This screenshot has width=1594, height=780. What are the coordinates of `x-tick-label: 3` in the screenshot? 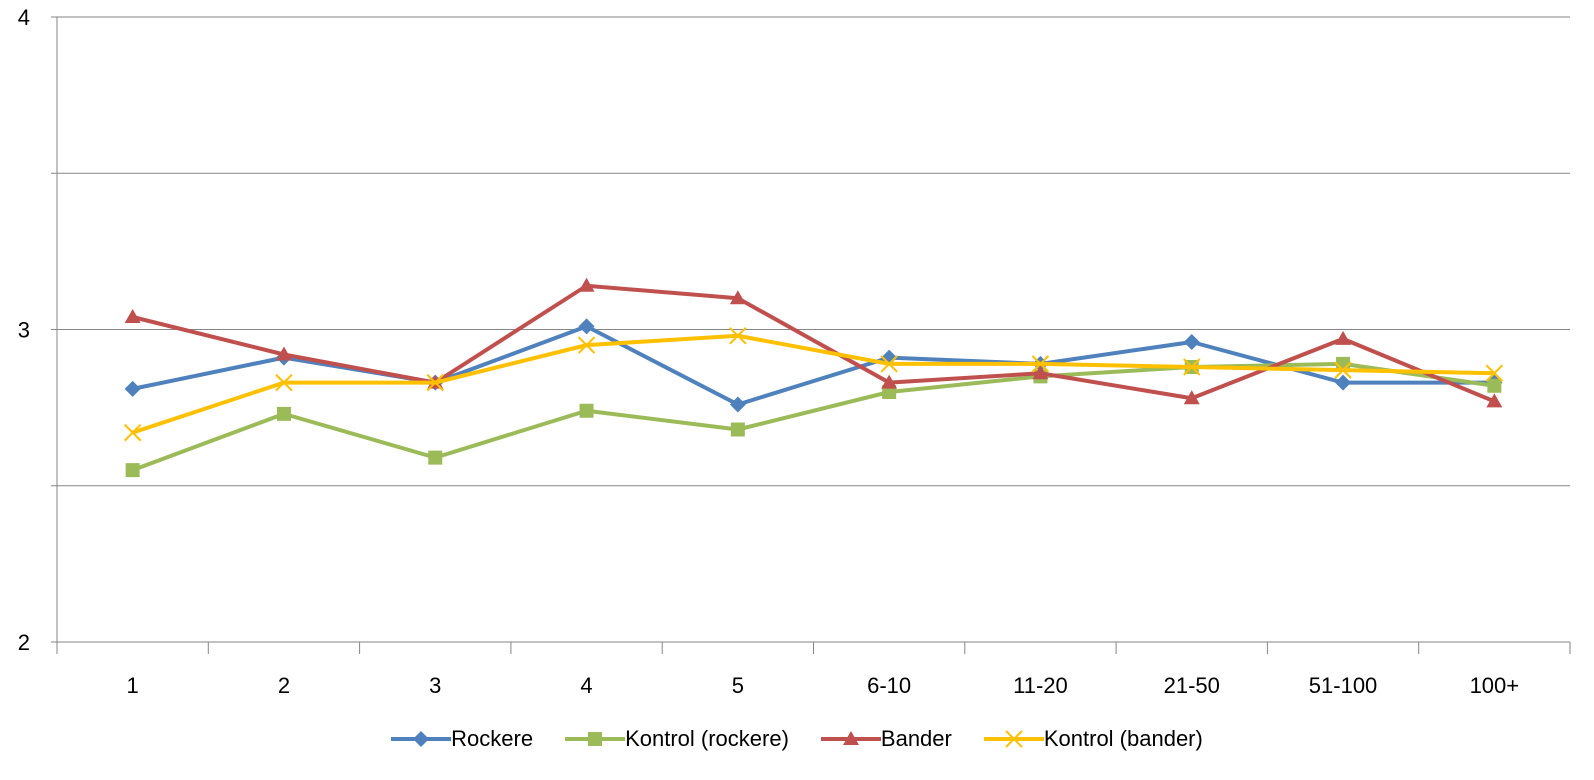 It's located at (435, 685).